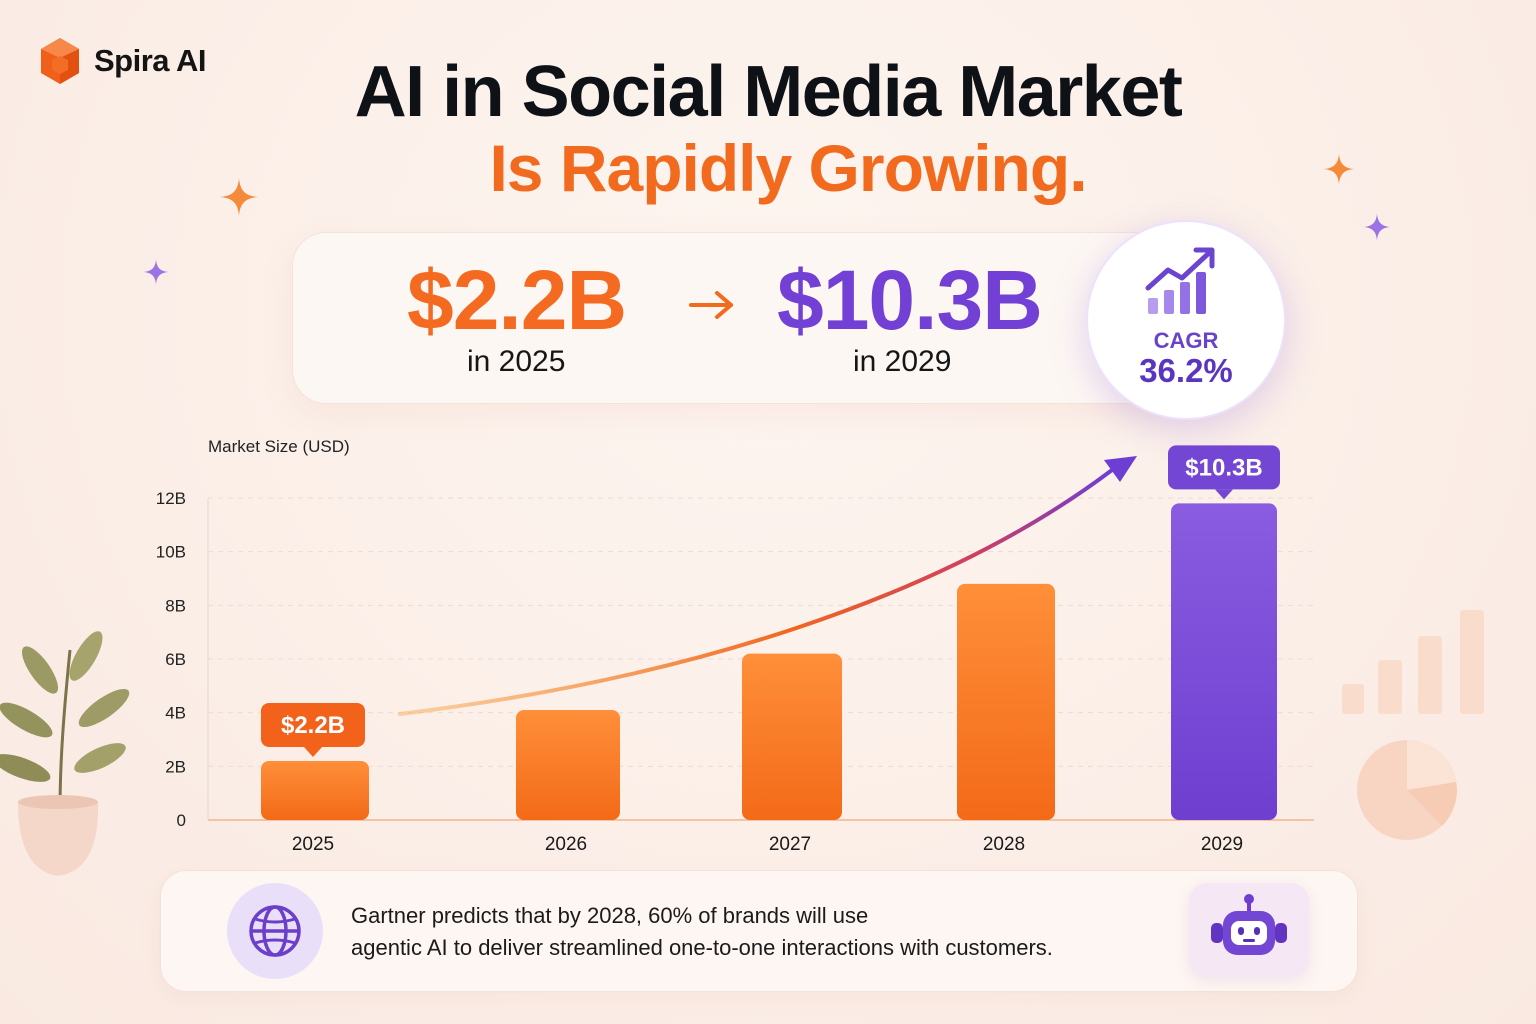 Image resolution: width=1536 pixels, height=1024 pixels. I want to click on bar-2029, so click(1224, 661).